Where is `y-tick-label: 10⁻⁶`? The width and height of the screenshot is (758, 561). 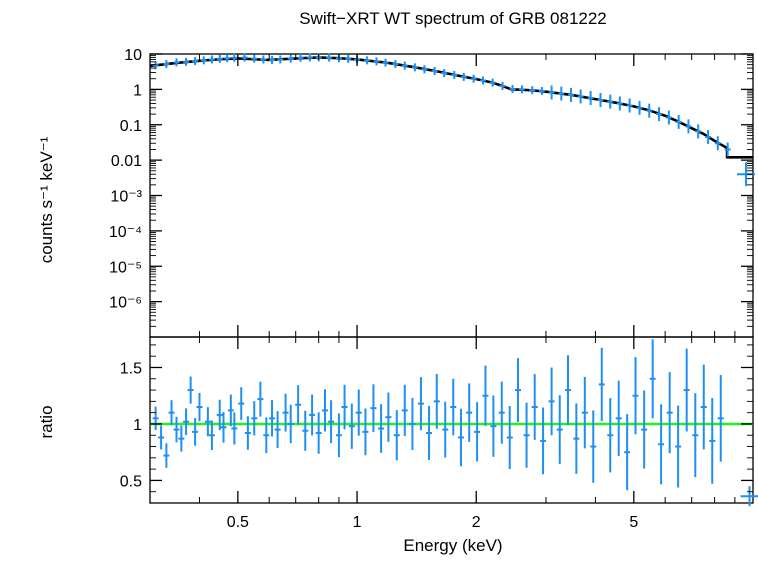 y-tick-label: 10⁻⁶ is located at coordinates (125, 303).